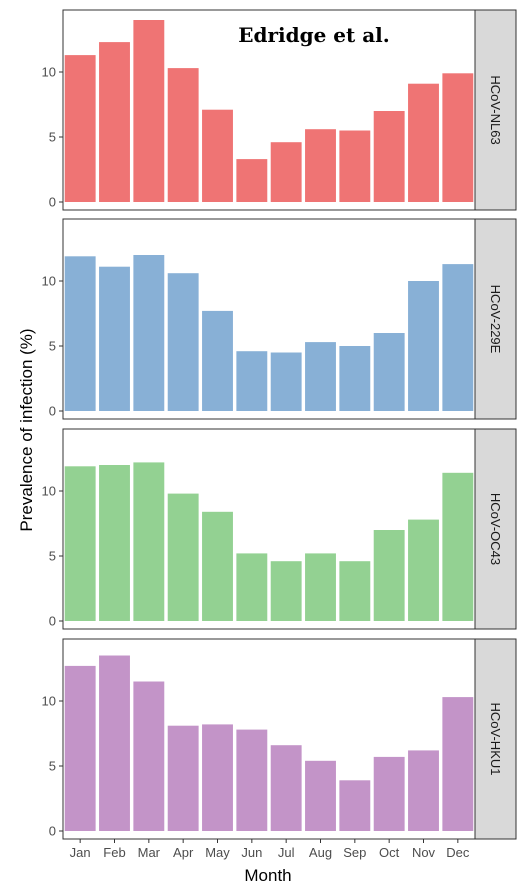 The width and height of the screenshot is (525, 890). I want to click on x-tick-label: Jun, so click(251, 852).